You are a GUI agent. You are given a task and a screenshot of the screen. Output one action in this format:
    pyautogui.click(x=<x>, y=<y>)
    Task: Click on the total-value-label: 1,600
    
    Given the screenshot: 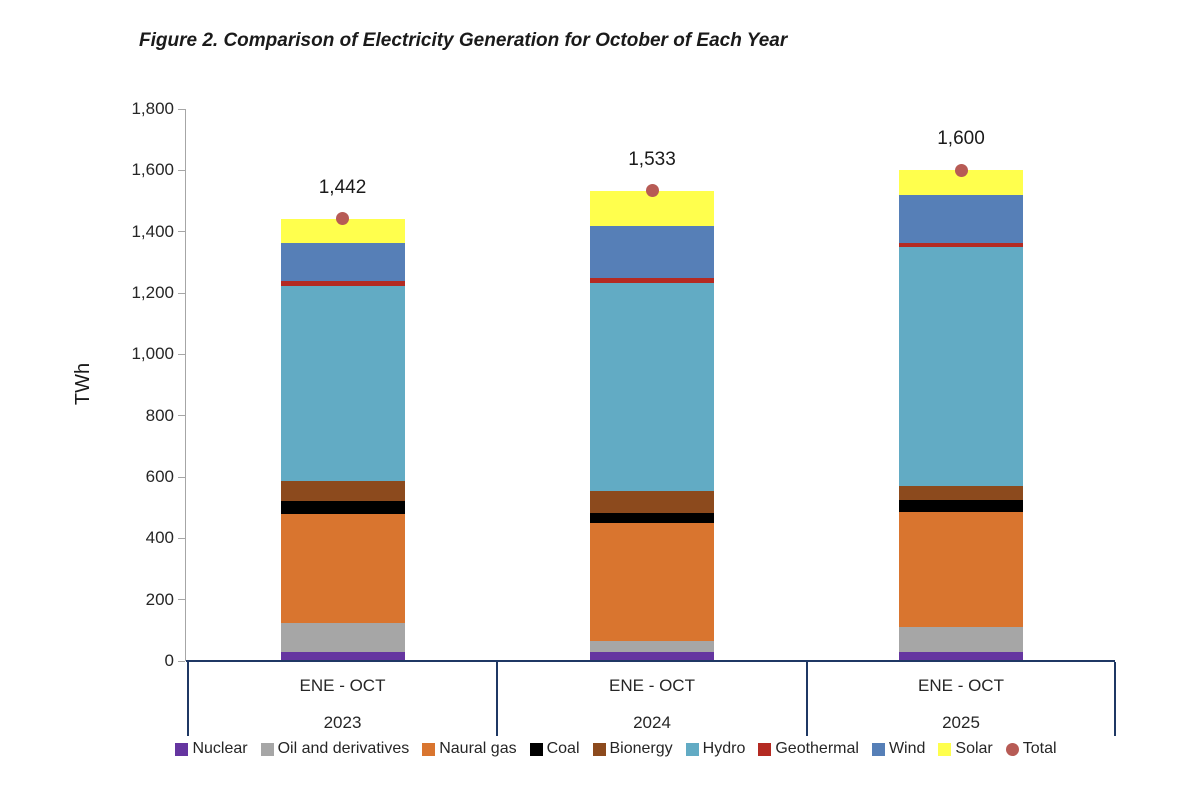 What is the action you would take?
    pyautogui.click(x=961, y=139)
    